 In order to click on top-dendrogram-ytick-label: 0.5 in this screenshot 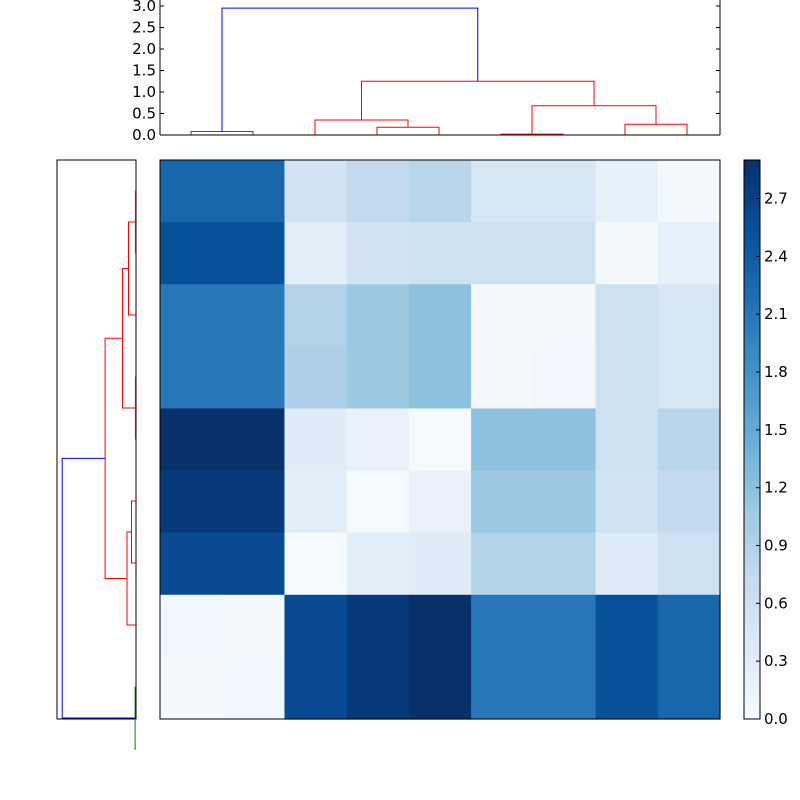, I will do `click(144, 114)`.